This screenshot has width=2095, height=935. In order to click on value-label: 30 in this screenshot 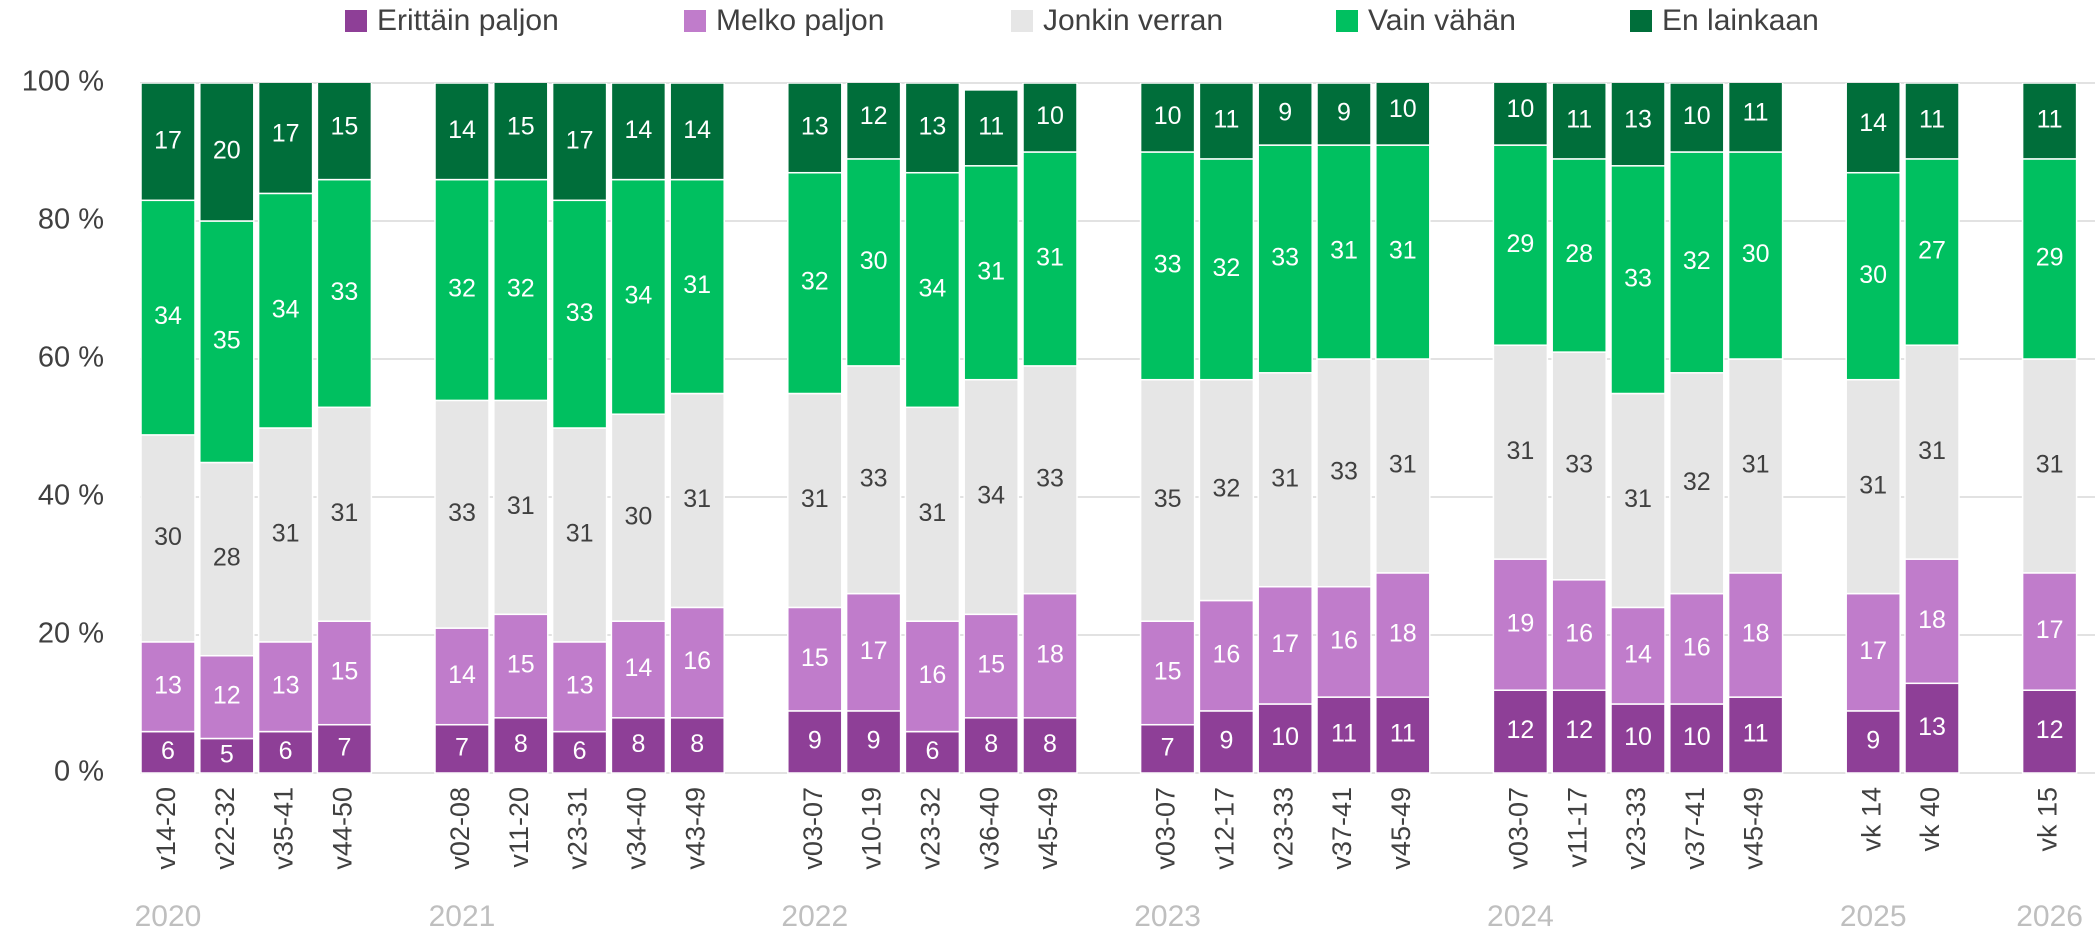, I will do `click(874, 261)`.